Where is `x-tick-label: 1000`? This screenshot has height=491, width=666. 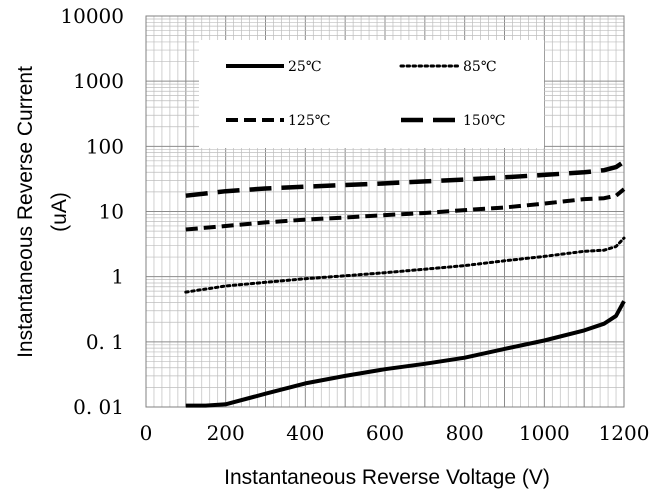 x-tick-label: 1000 is located at coordinates (544, 433).